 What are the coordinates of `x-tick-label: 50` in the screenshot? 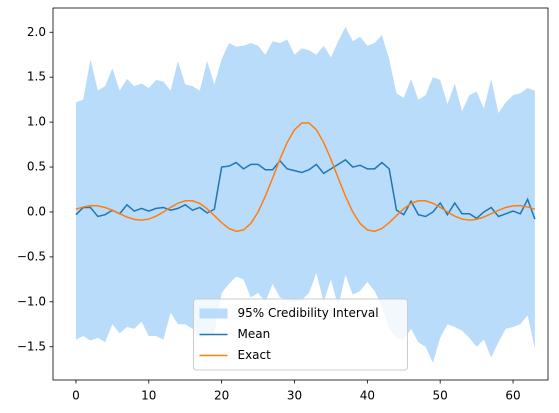 It's located at (440, 396).